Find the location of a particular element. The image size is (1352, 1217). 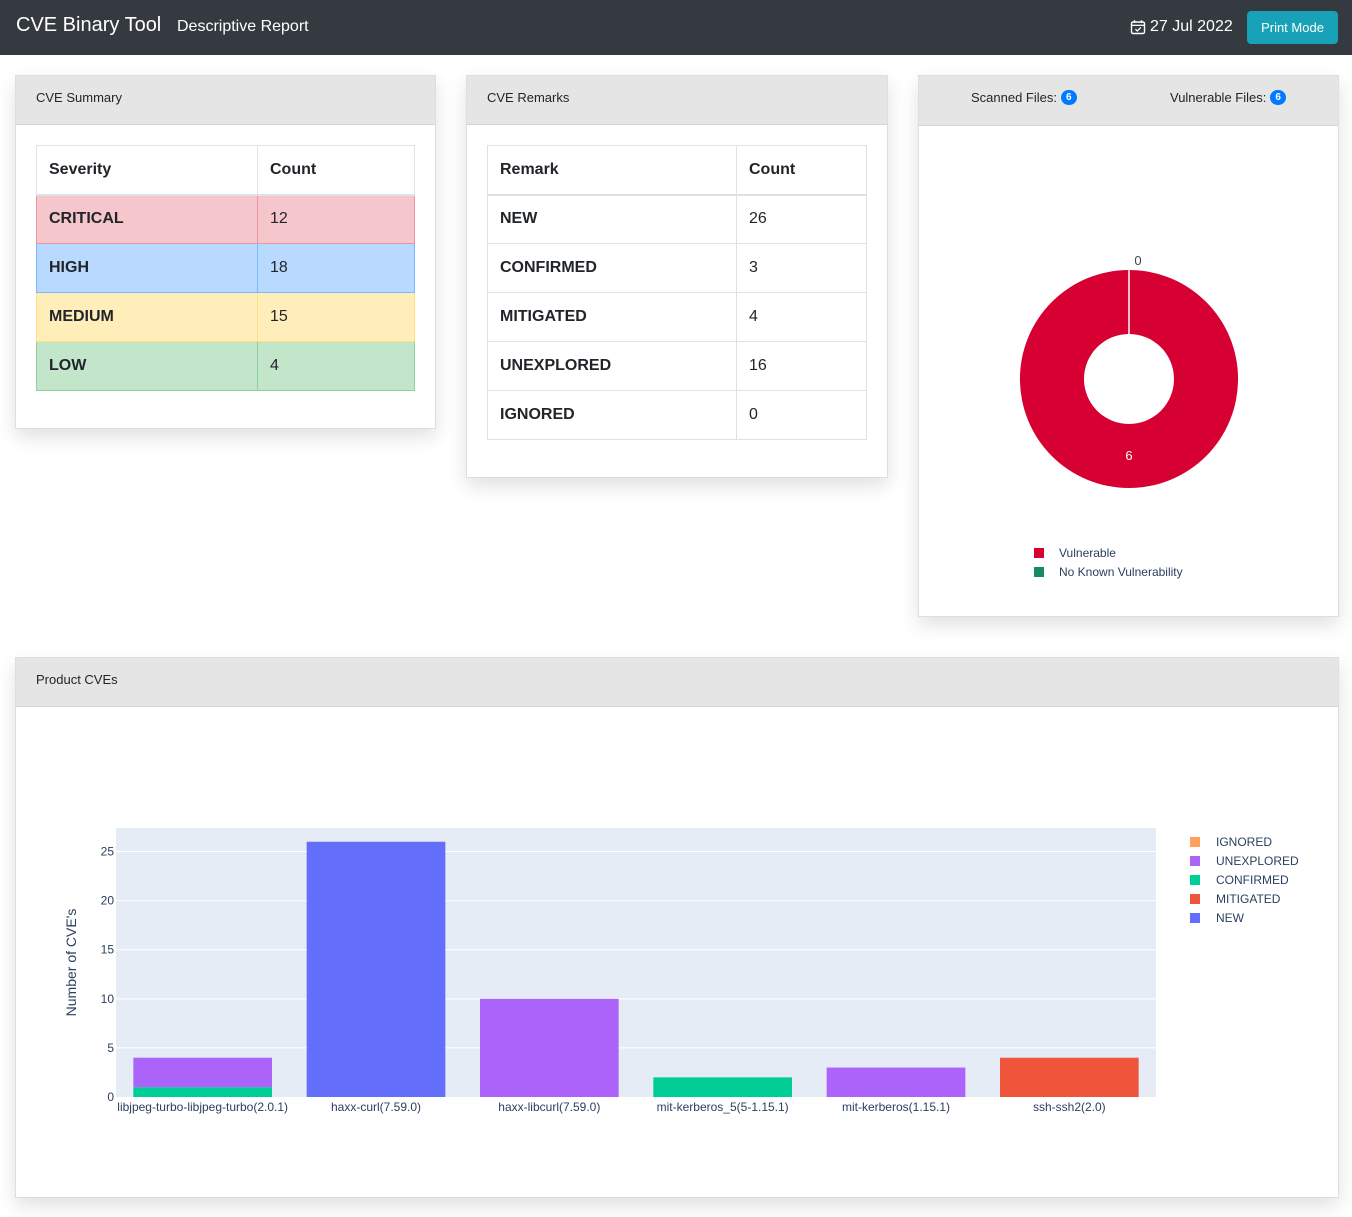

table-row: MITIGATED 4 is located at coordinates (677, 317).